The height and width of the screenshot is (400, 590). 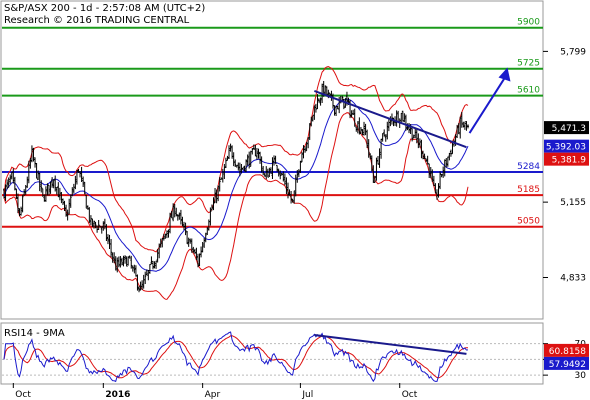 I want to click on price-tick-label: 4,833, so click(x=573, y=279).